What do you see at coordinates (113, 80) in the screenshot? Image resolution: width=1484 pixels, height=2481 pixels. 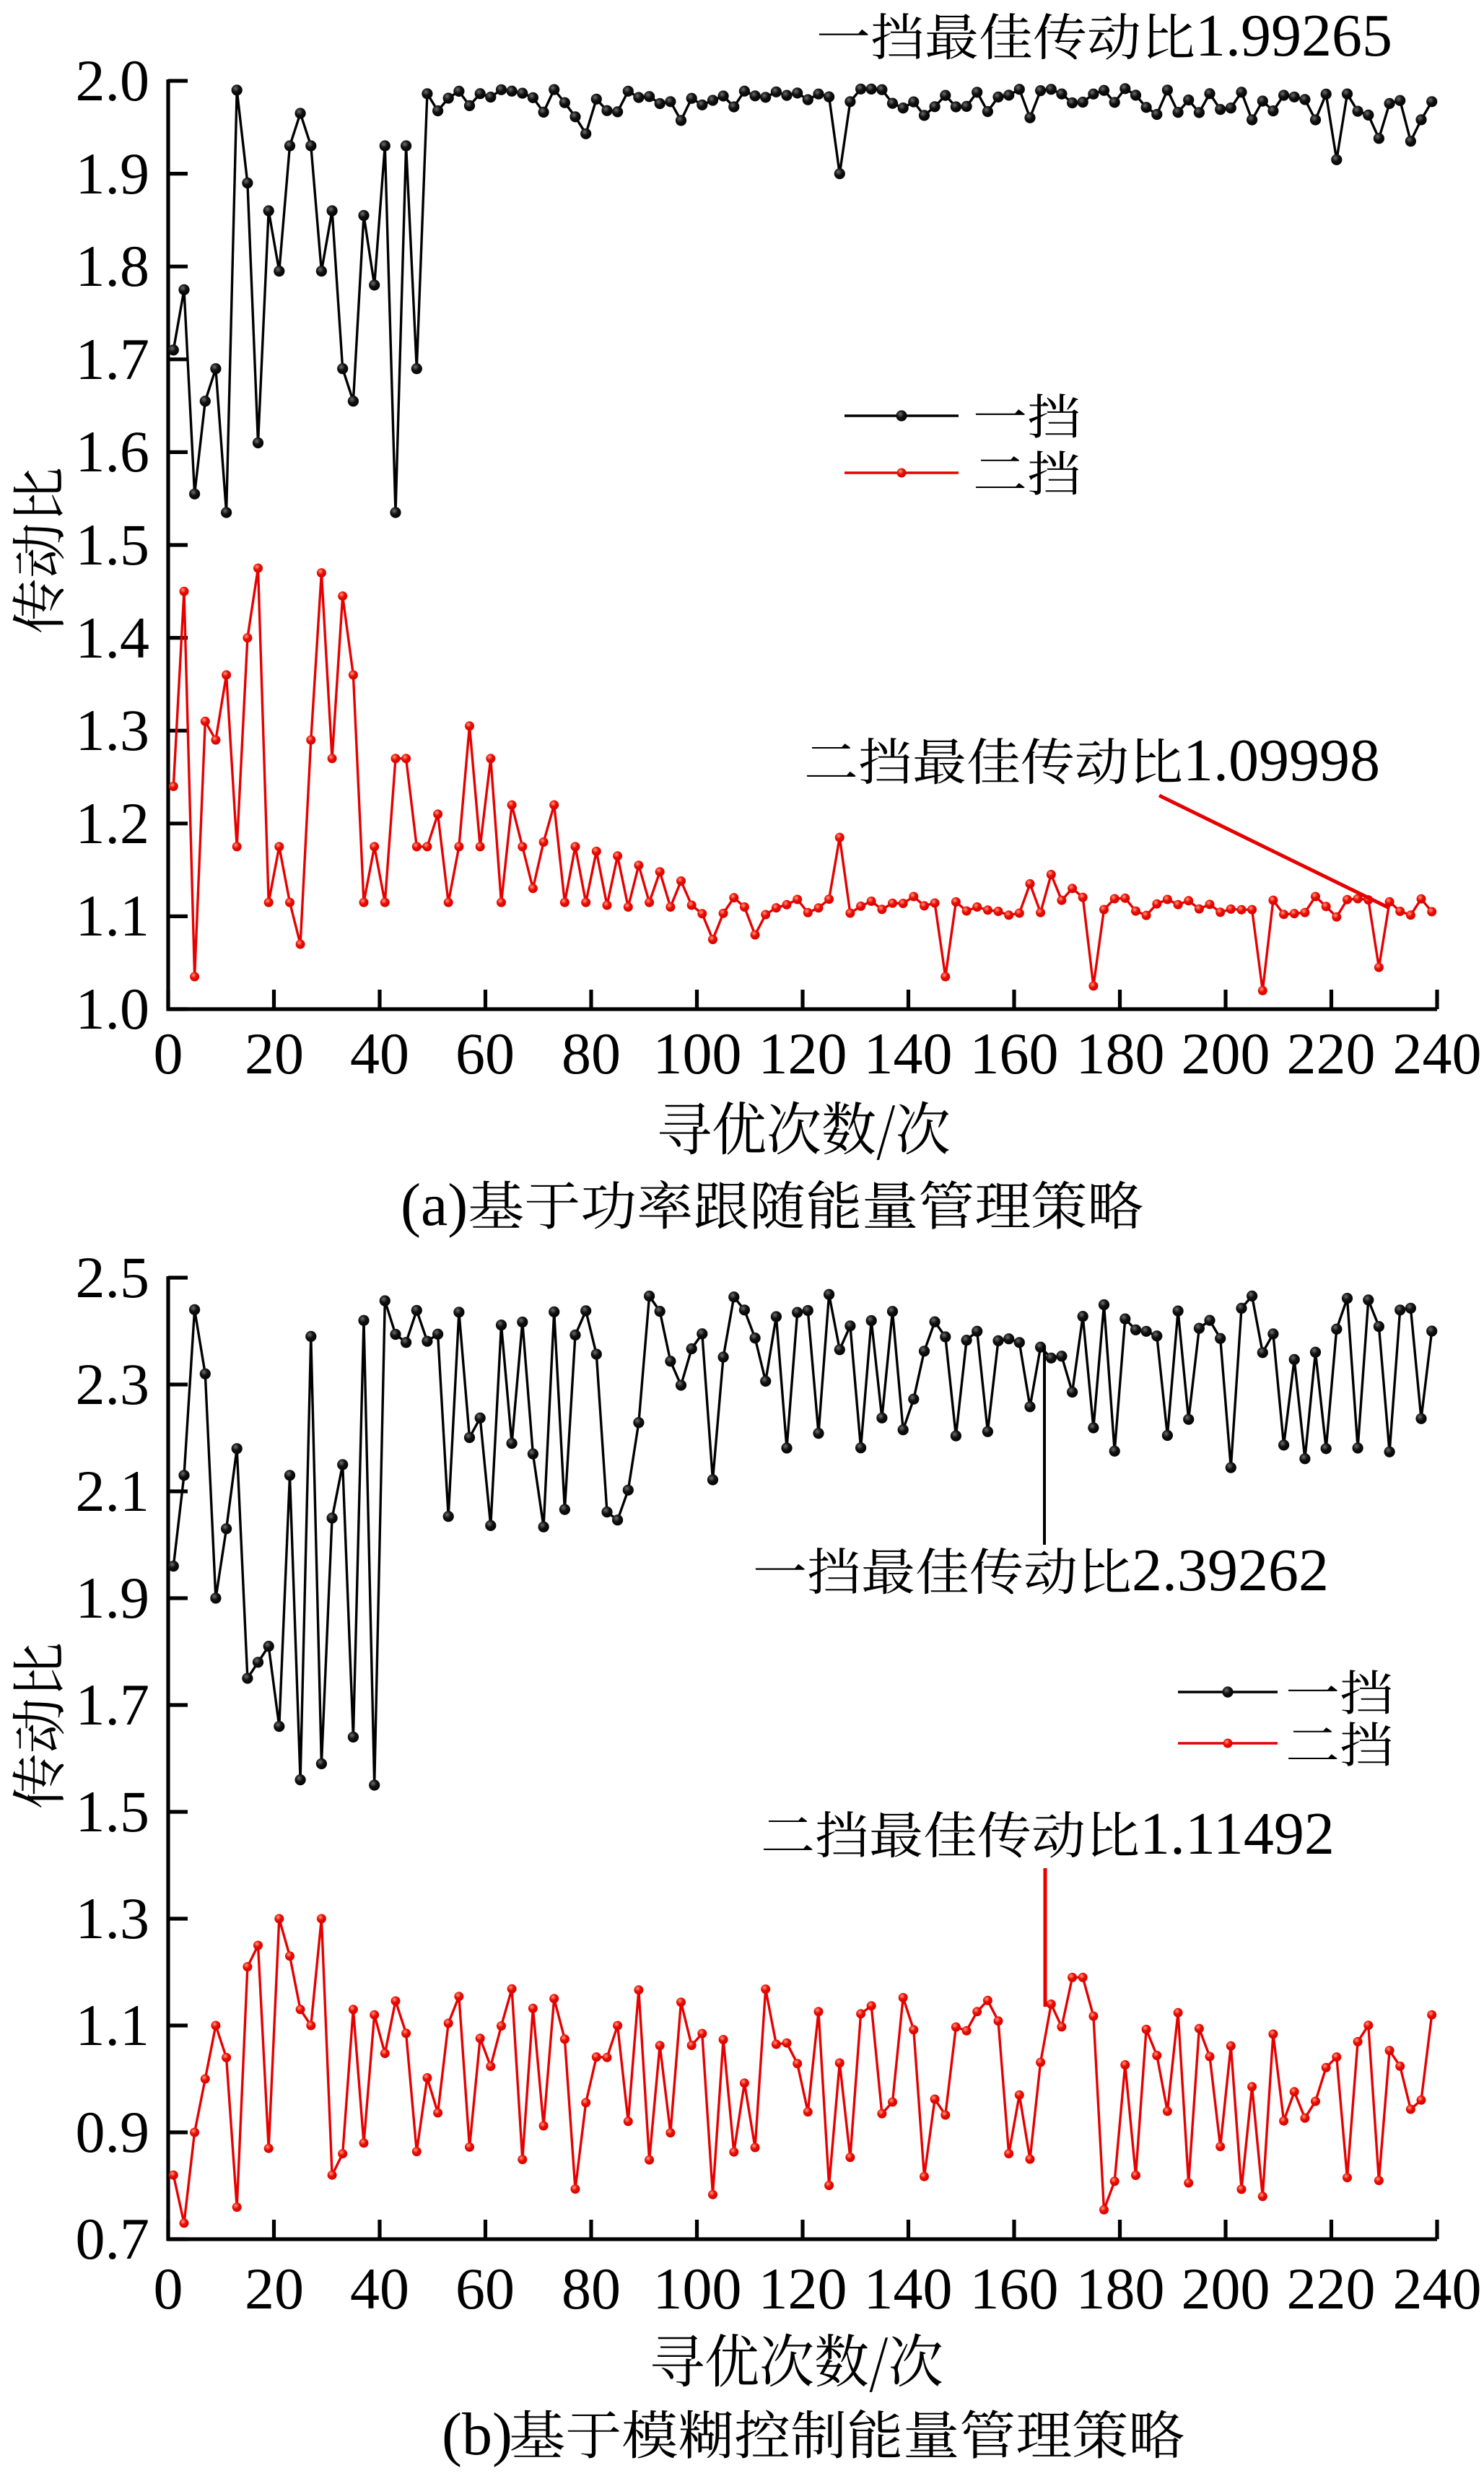 I see `svg-text: 2.0` at bounding box center [113, 80].